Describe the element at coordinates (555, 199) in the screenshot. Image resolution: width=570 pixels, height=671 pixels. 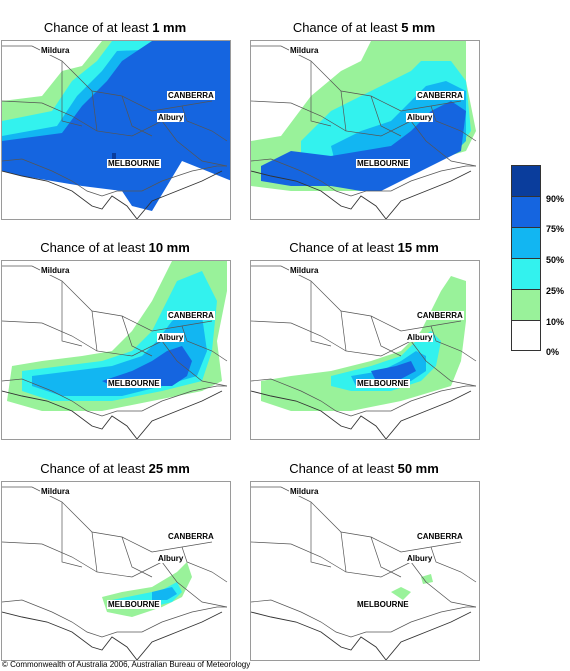
I see `legend-label-90: 90%` at that location.